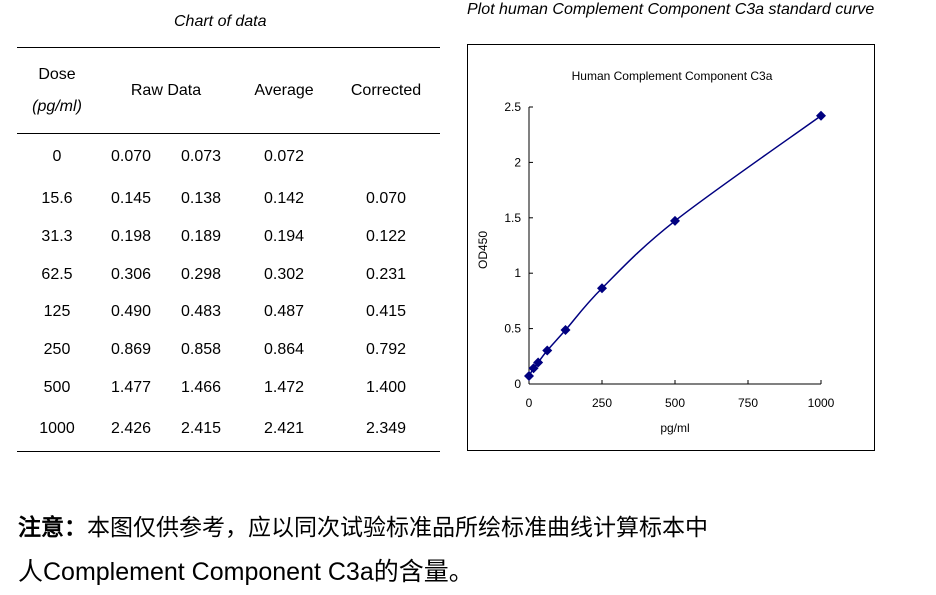  Describe the element at coordinates (386, 311) in the screenshot. I see `table-cell: 0.415` at that location.